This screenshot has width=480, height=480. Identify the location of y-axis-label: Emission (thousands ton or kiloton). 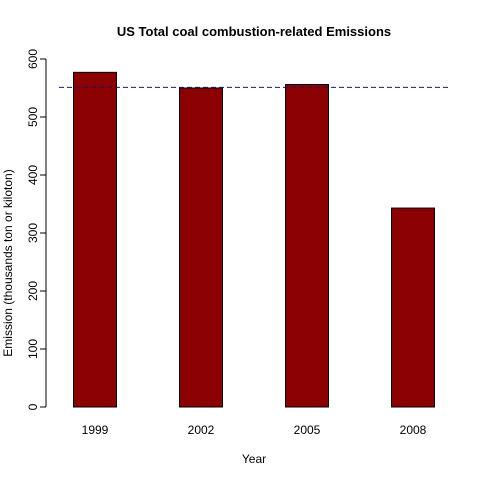
(8, 262).